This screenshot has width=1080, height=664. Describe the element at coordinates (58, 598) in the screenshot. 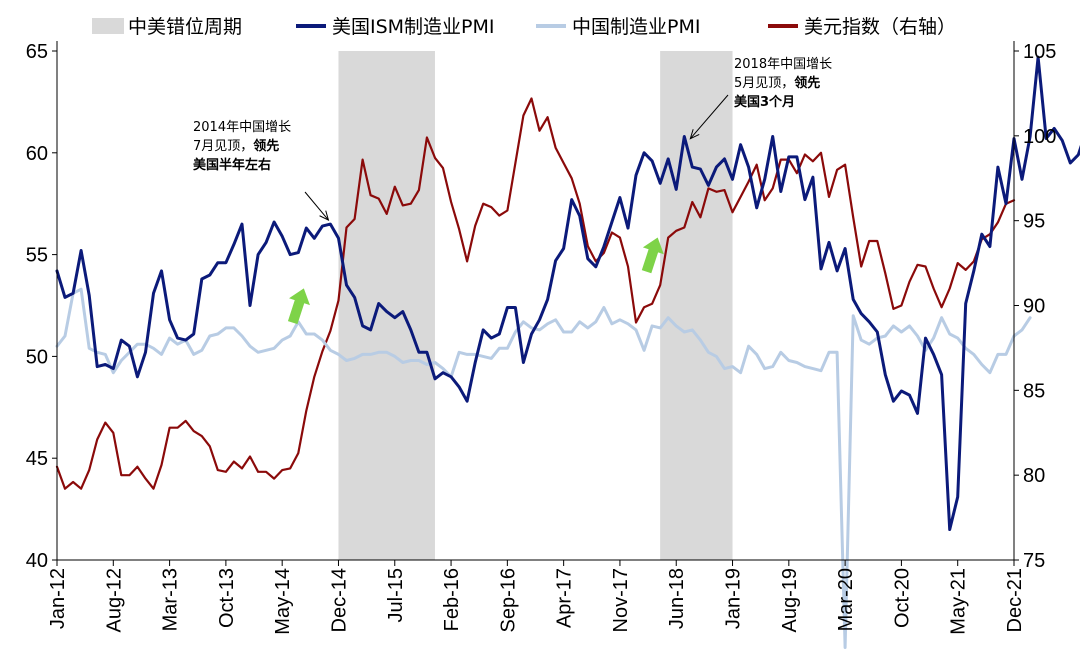

I see `x-tick-label: Jan-12` at that location.